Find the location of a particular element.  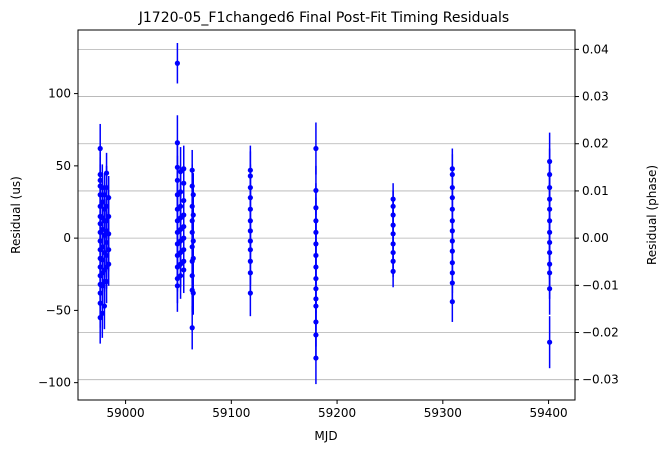

y-axis-left: −100 −50 0 50 100 is located at coordinates (58, 238).